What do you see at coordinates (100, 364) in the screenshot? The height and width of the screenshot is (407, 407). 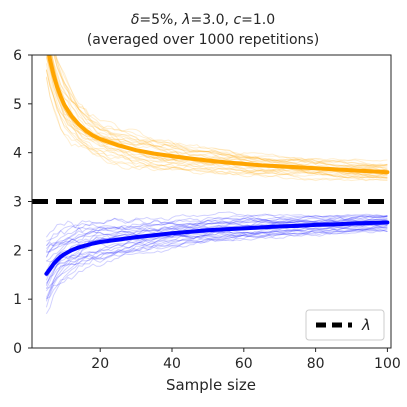 I see `x-tick-label: 20` at bounding box center [100, 364].